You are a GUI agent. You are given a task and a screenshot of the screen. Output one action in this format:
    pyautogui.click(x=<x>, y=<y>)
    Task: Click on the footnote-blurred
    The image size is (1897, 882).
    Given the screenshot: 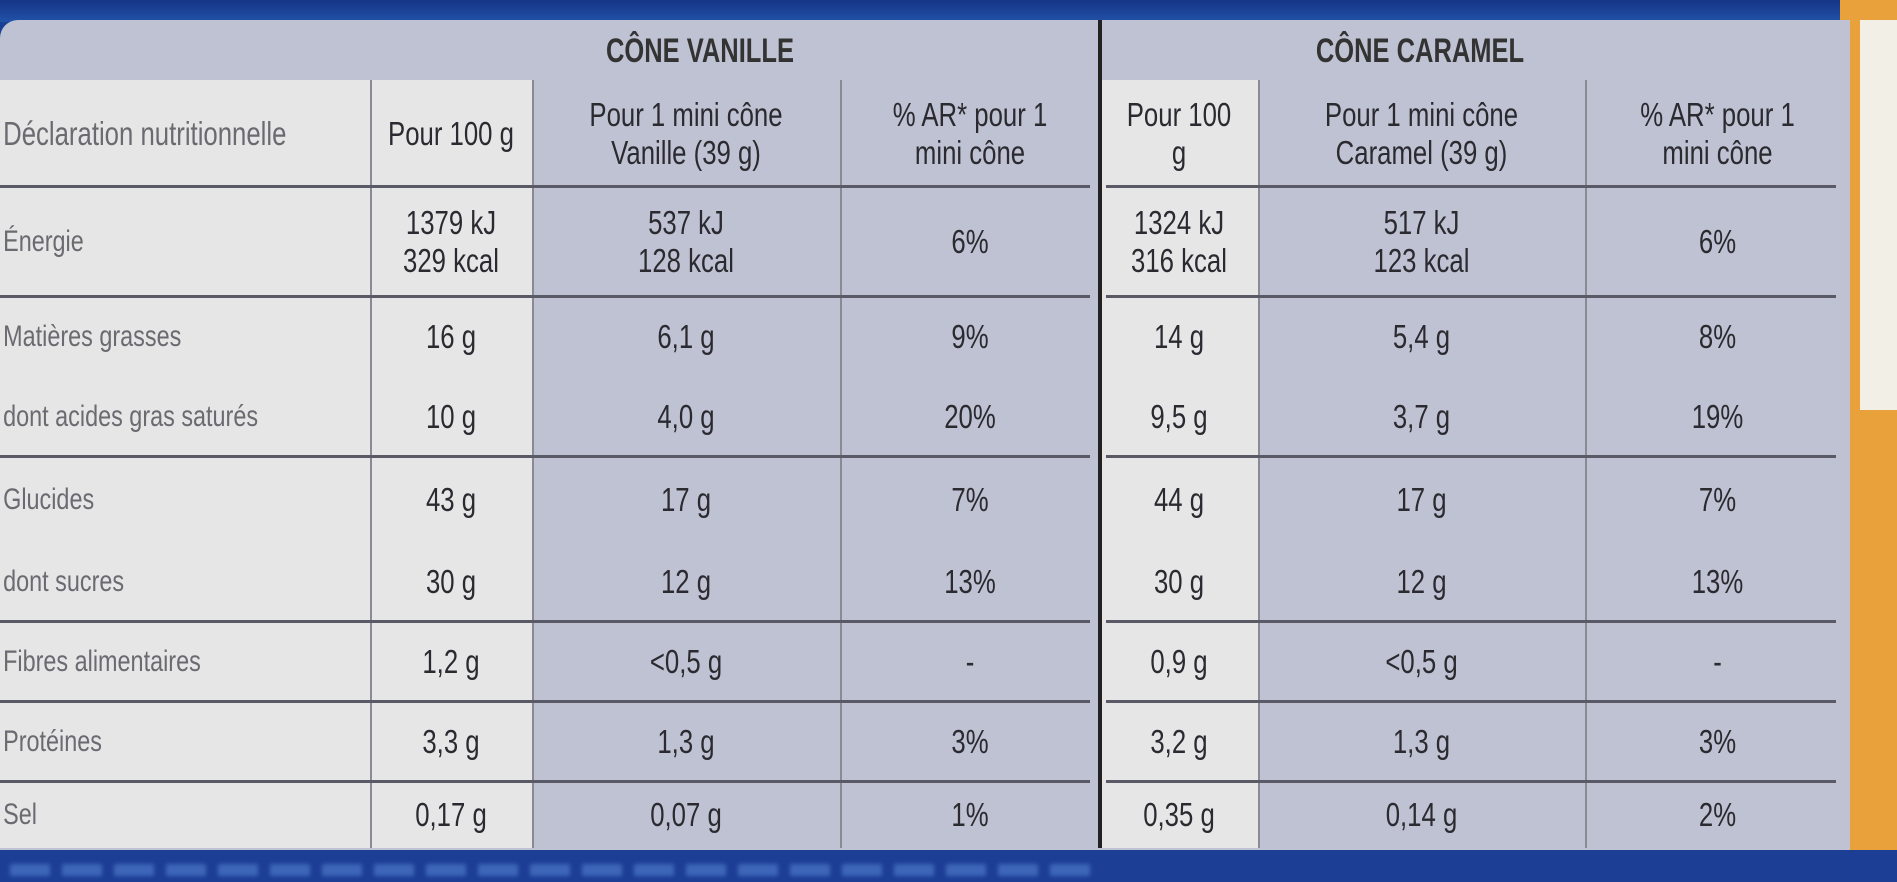 What is the action you would take?
    pyautogui.click(x=550, y=870)
    